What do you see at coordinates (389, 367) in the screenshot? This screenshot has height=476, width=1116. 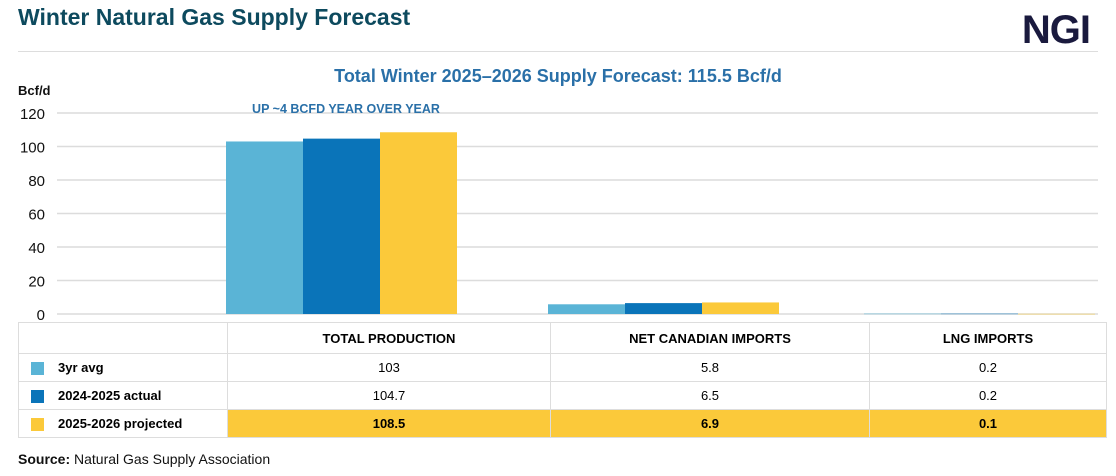 I see `table-cell: 103` at bounding box center [389, 367].